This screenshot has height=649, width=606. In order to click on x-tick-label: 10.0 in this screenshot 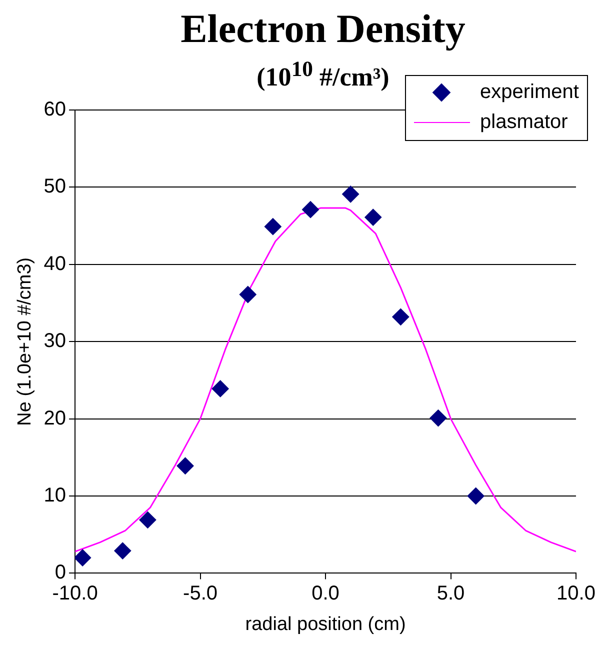, I will do `click(576, 593)`.